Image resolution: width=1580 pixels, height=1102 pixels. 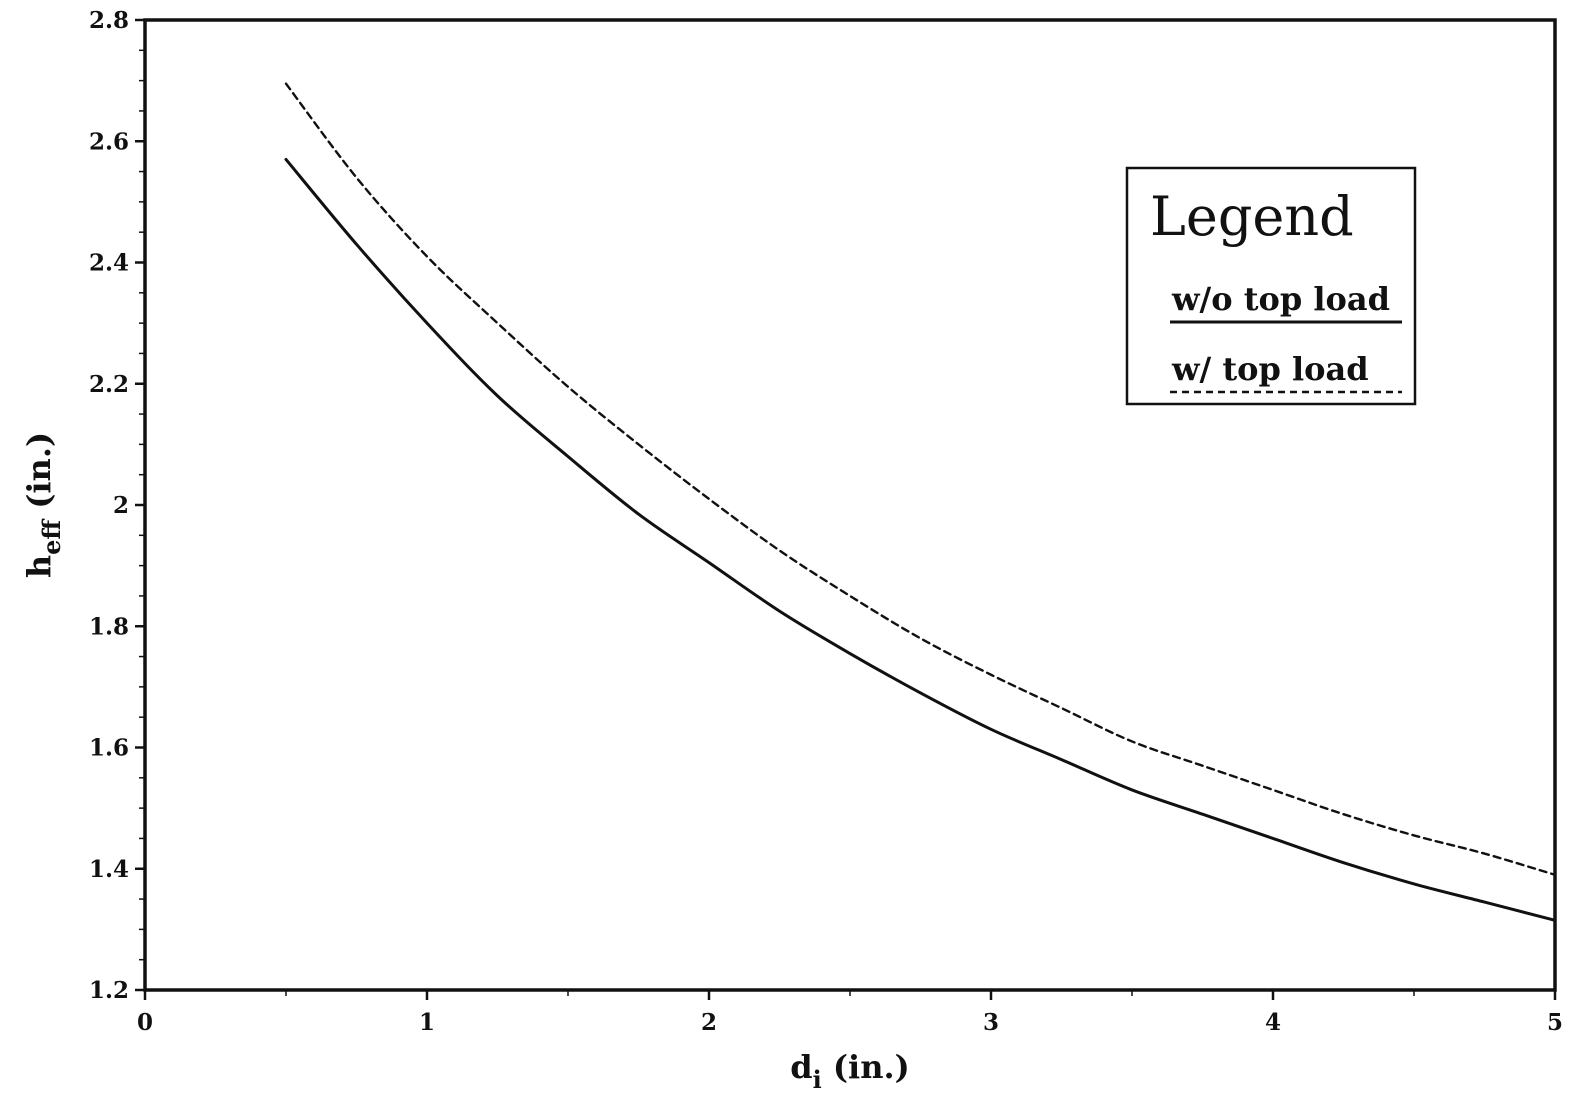 I want to click on y-tick-label: 2.4, so click(x=109, y=263).